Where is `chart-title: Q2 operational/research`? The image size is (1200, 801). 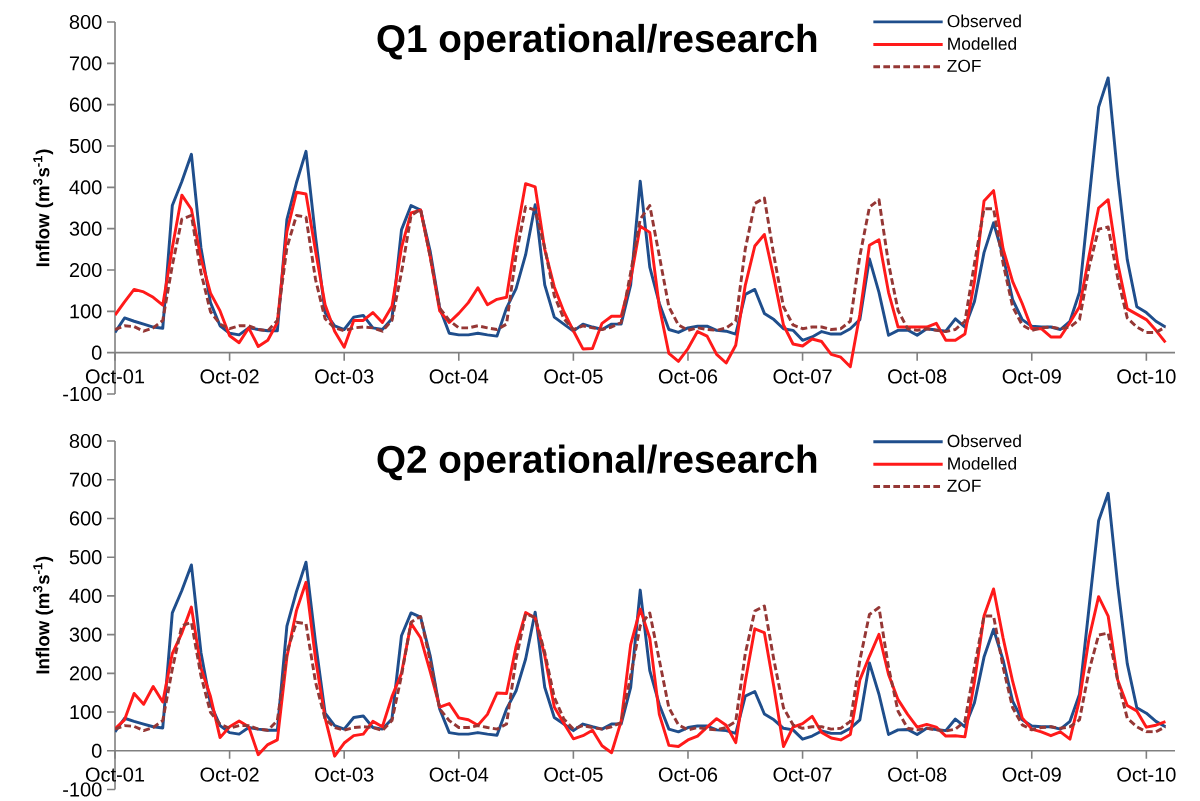 chart-title: Q2 operational/research is located at coordinates (597, 462).